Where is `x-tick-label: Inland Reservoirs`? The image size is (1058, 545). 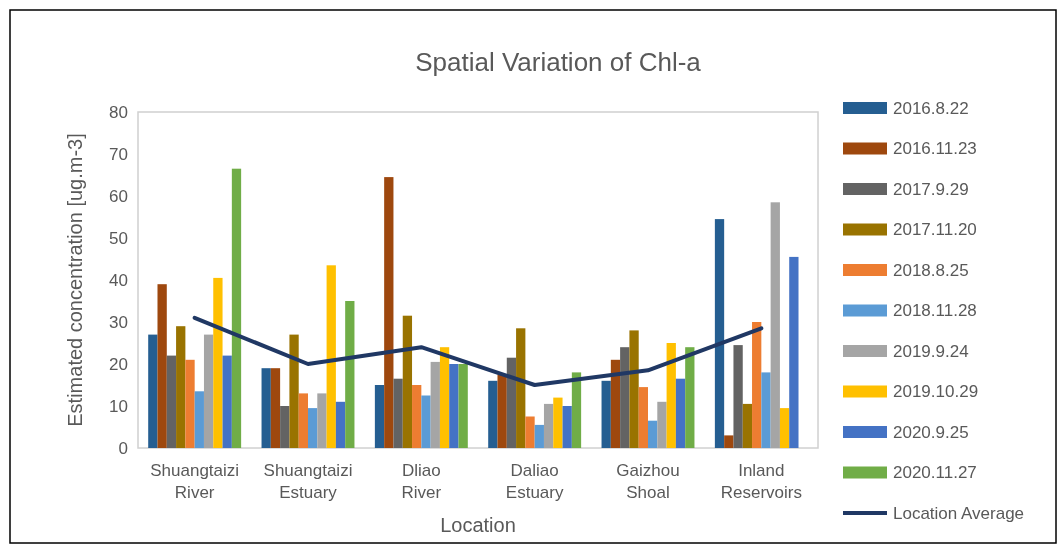 x-tick-label: Inland Reservoirs is located at coordinates (761, 481).